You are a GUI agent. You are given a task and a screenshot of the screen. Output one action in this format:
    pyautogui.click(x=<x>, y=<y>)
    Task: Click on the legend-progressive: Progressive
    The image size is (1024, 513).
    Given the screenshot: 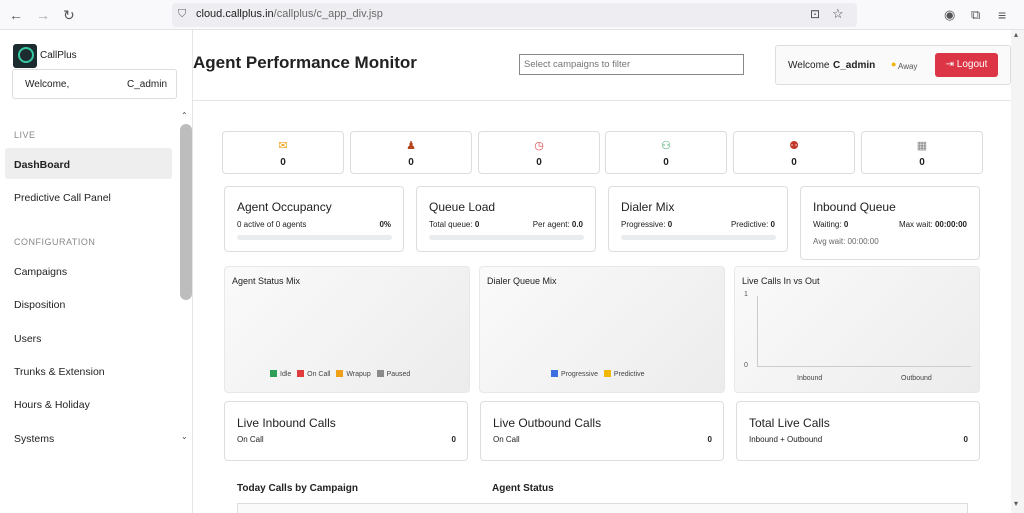 What is the action you would take?
    pyautogui.click(x=574, y=374)
    